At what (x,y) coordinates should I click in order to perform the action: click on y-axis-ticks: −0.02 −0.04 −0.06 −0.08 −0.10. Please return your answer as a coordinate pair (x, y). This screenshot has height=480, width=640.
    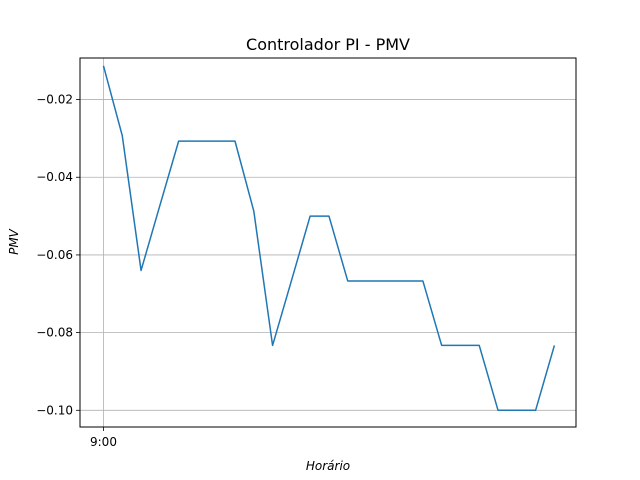
    Looking at the image, I should click on (58, 255).